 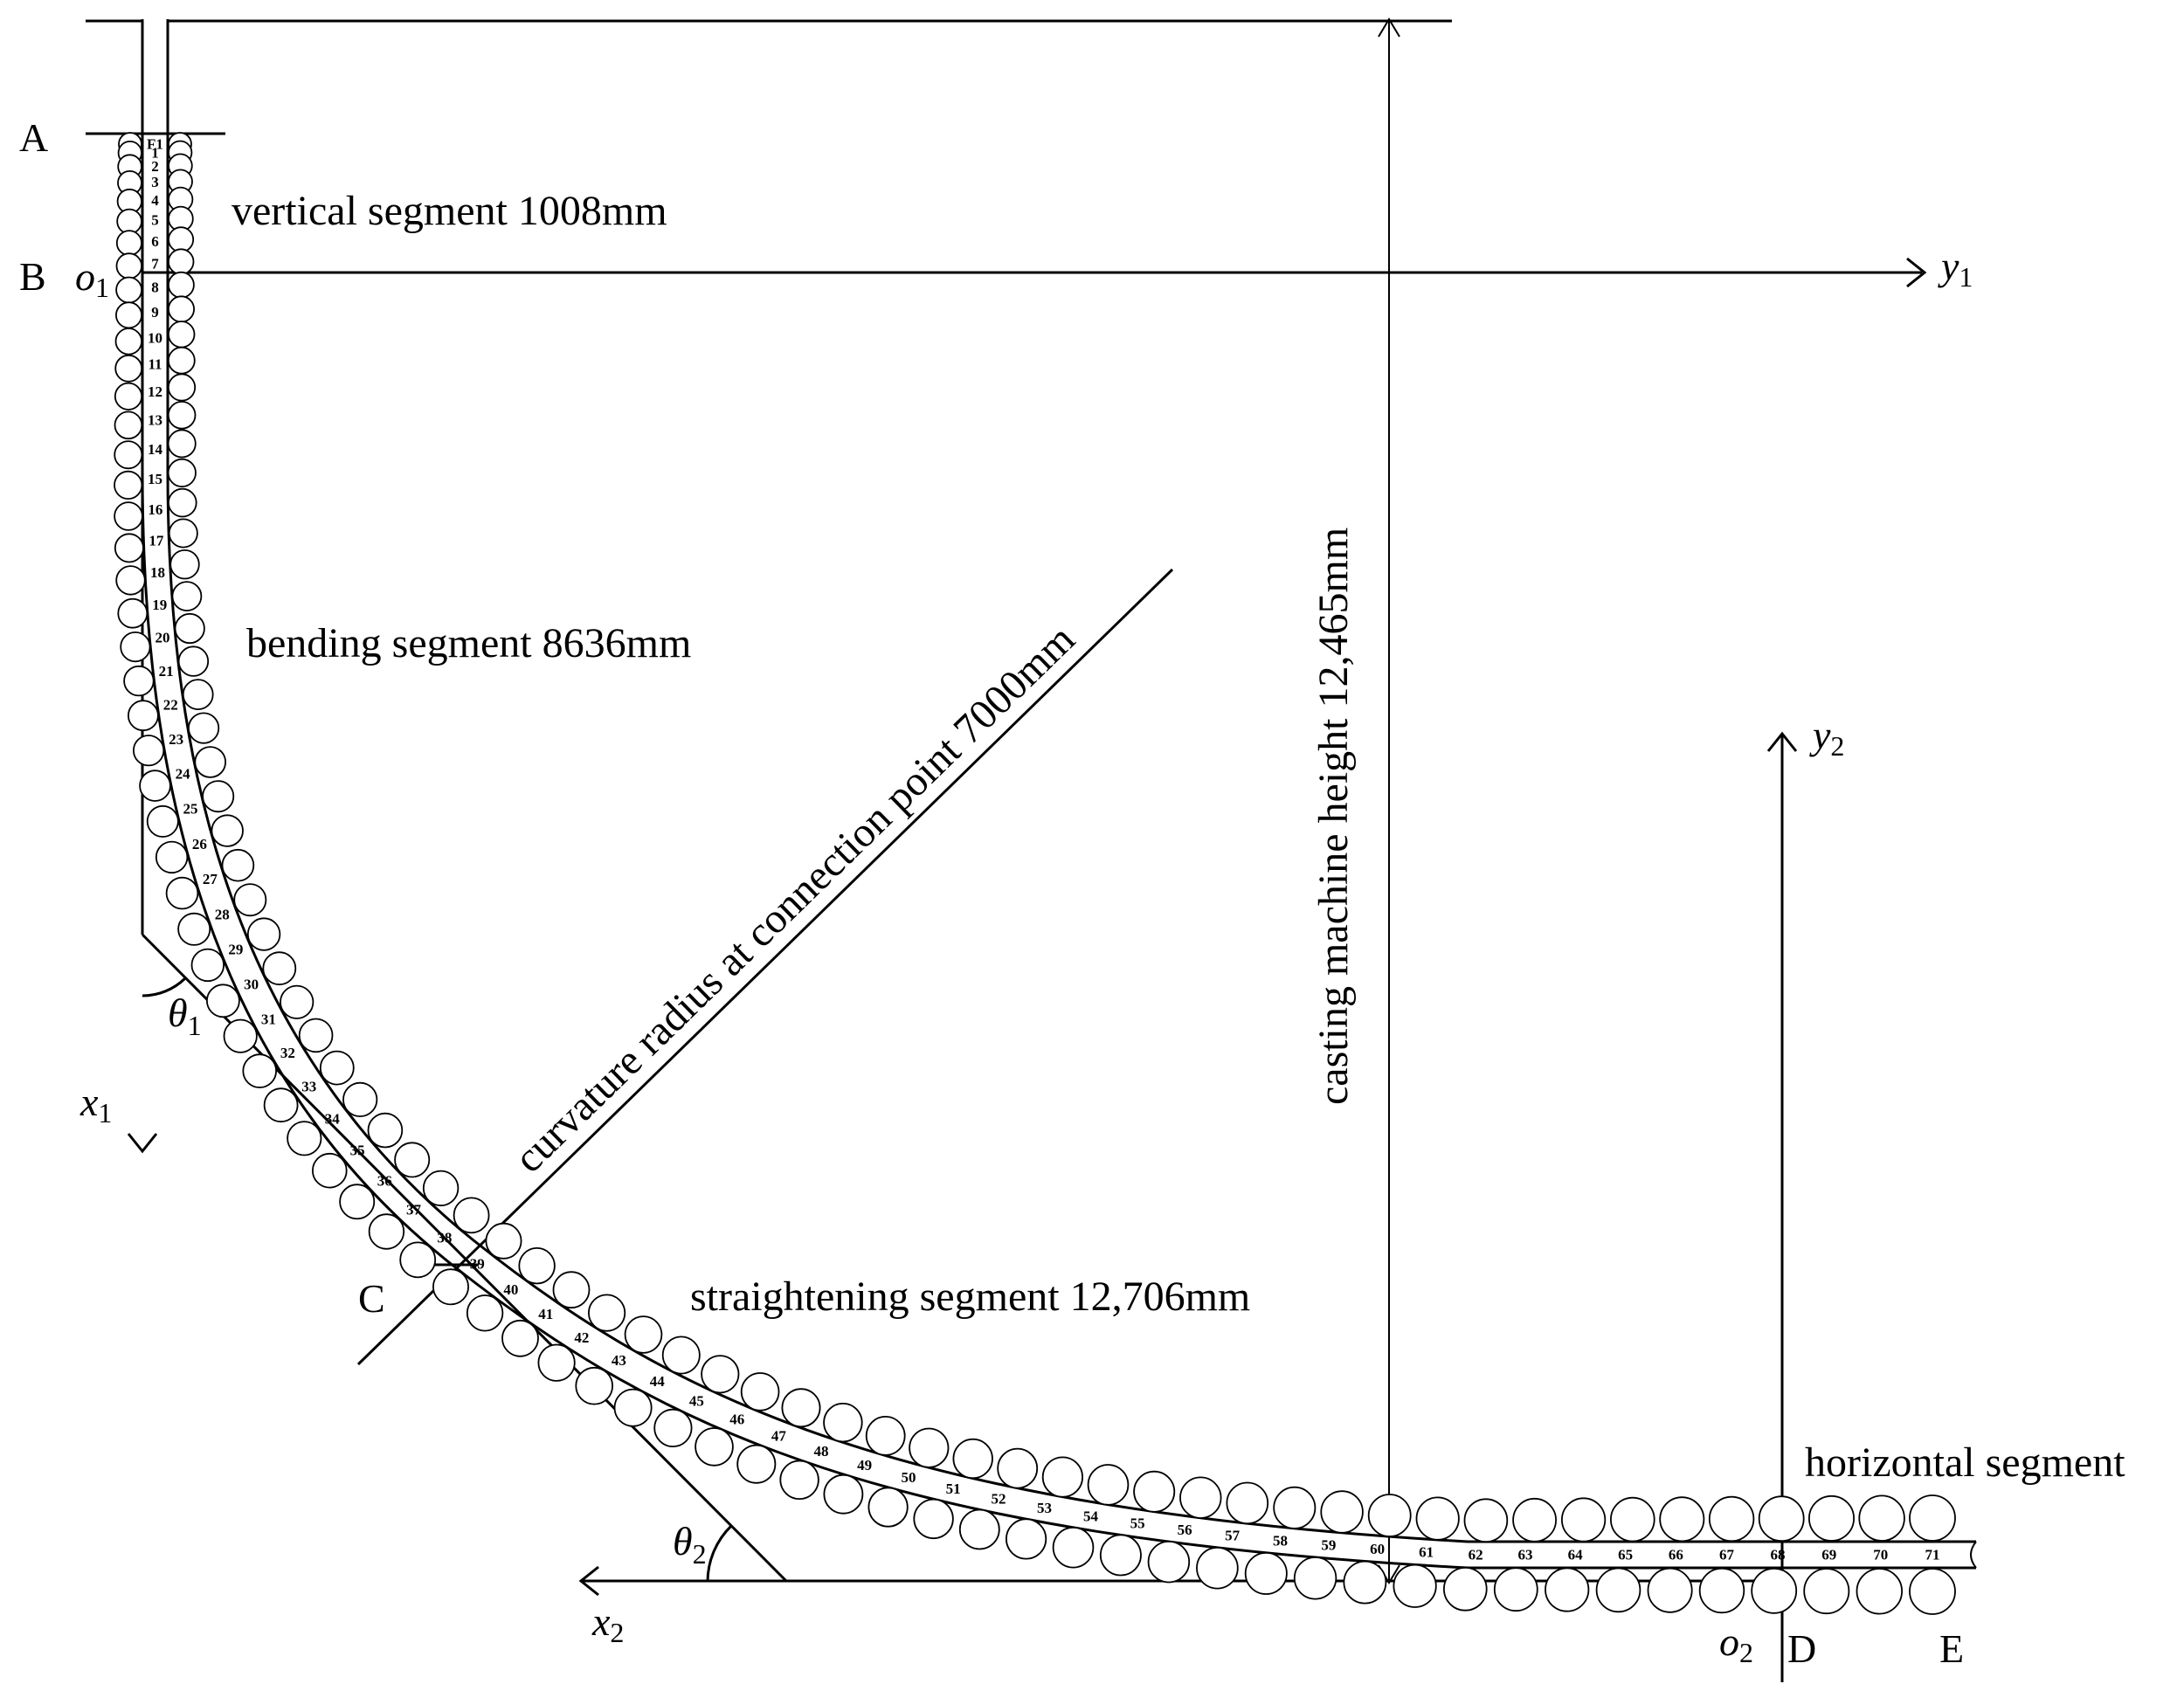 I want to click on roller-number-24: 24, so click(x=183, y=774).